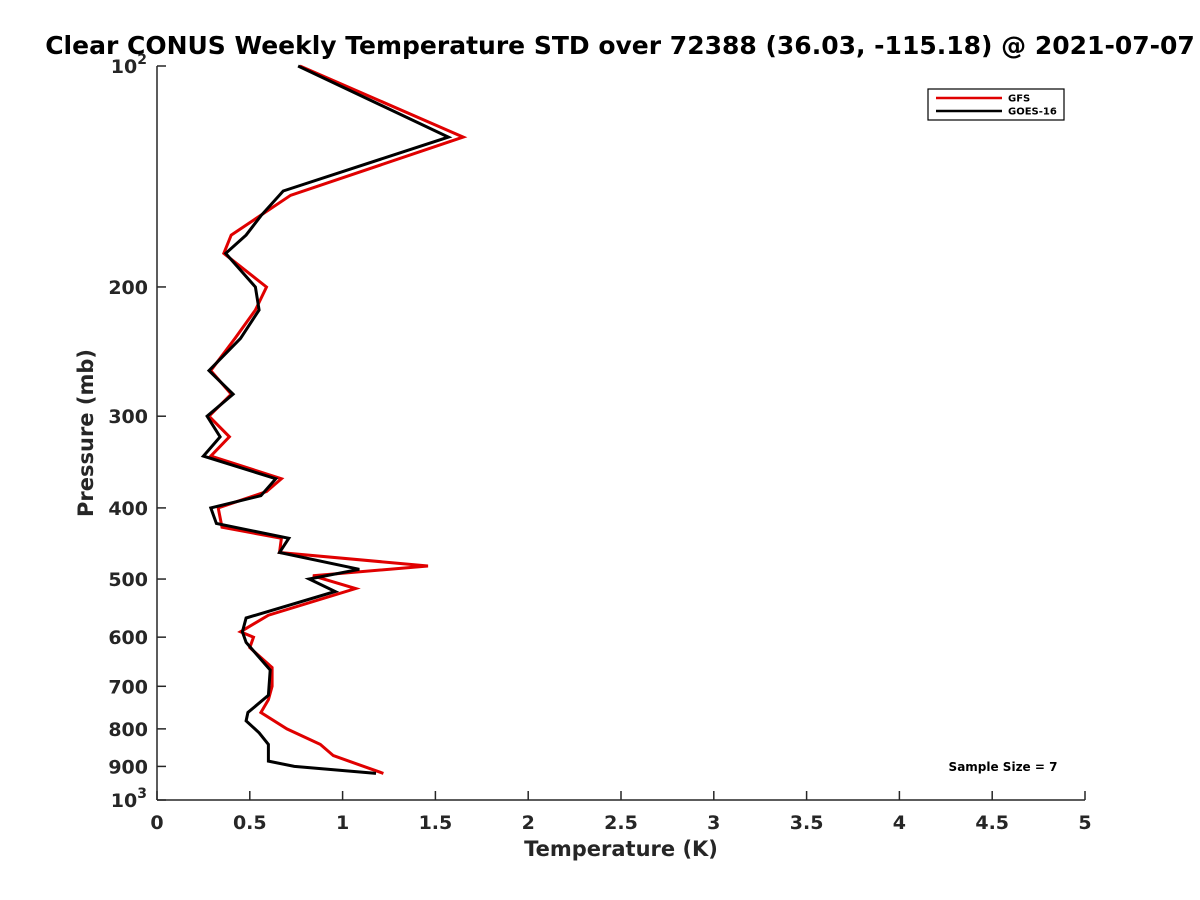  Describe the element at coordinates (528, 823) in the screenshot. I see `x-tick-label: 2` at that location.